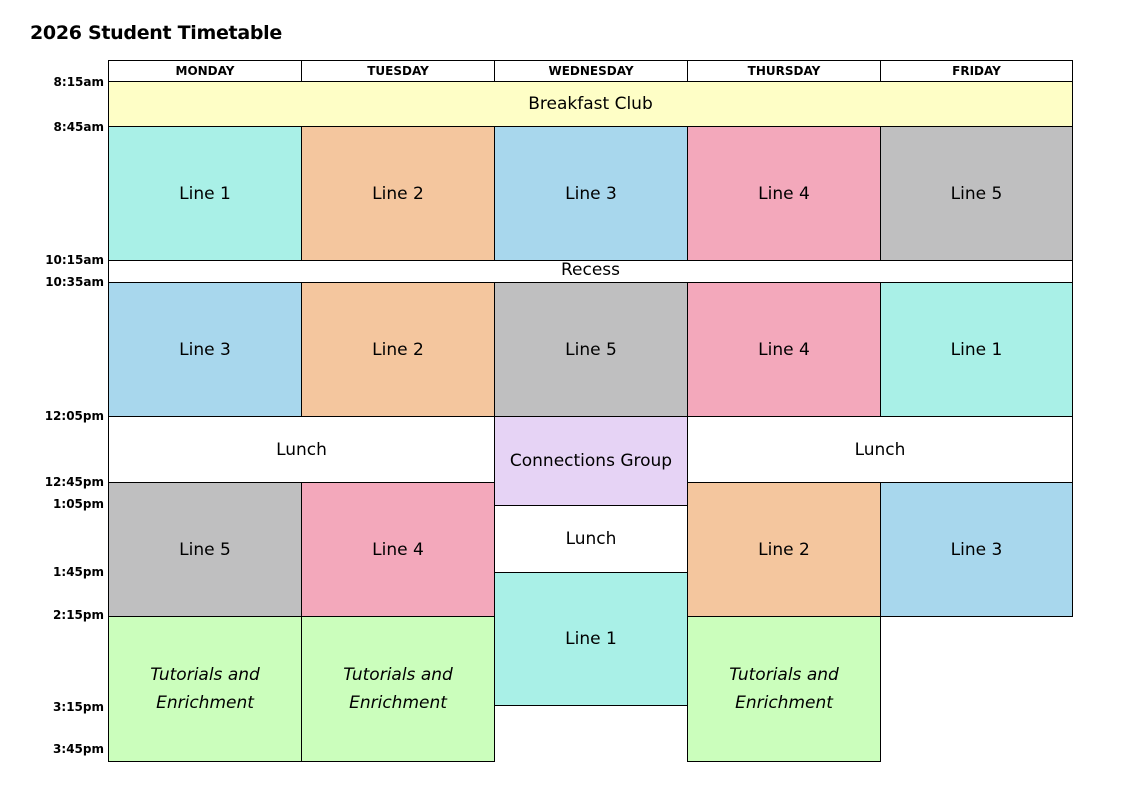 Image resolution: width=1128 pixels, height=805 pixels. I want to click on day-header-monday: MONDAY, so click(205, 71).